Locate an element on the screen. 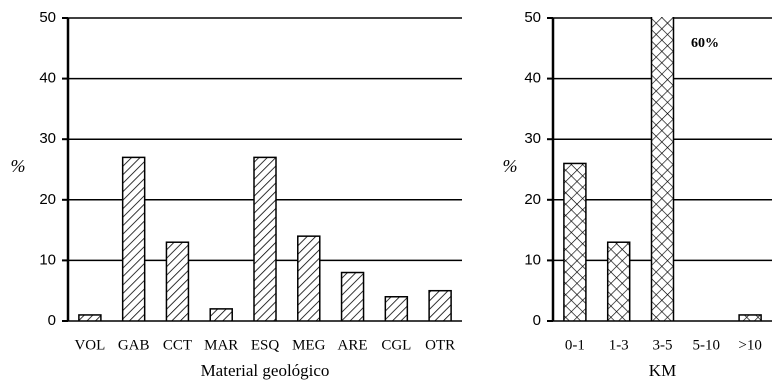 This screenshot has height=387, width=776. x-tick-label: MEG is located at coordinates (309, 345).